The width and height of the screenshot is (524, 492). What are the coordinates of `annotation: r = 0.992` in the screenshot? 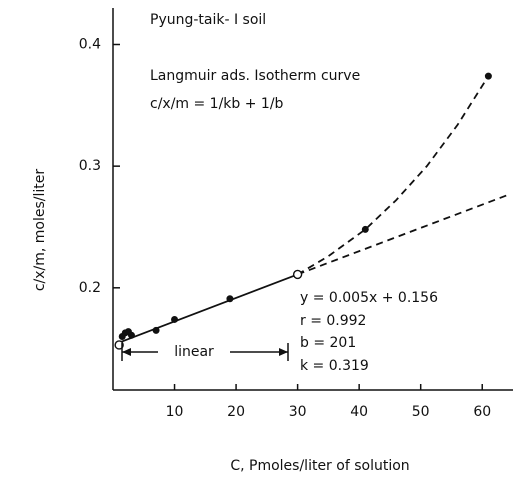 It's located at (333, 321).